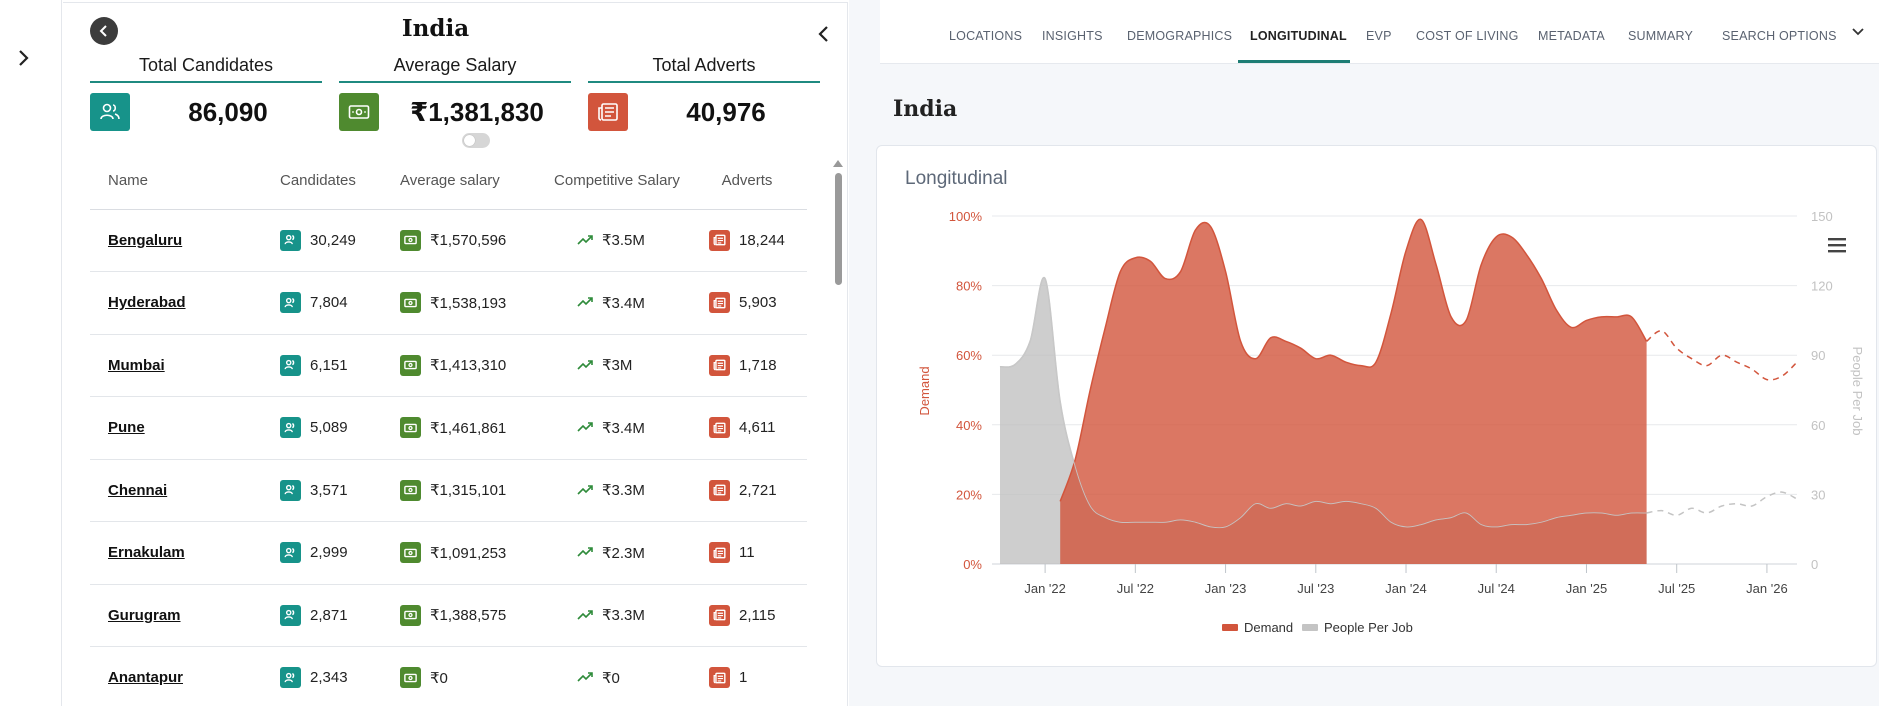 The image size is (1879, 706). Describe the element at coordinates (758, 365) in the screenshot. I see `adverts-value: 1,718` at that location.